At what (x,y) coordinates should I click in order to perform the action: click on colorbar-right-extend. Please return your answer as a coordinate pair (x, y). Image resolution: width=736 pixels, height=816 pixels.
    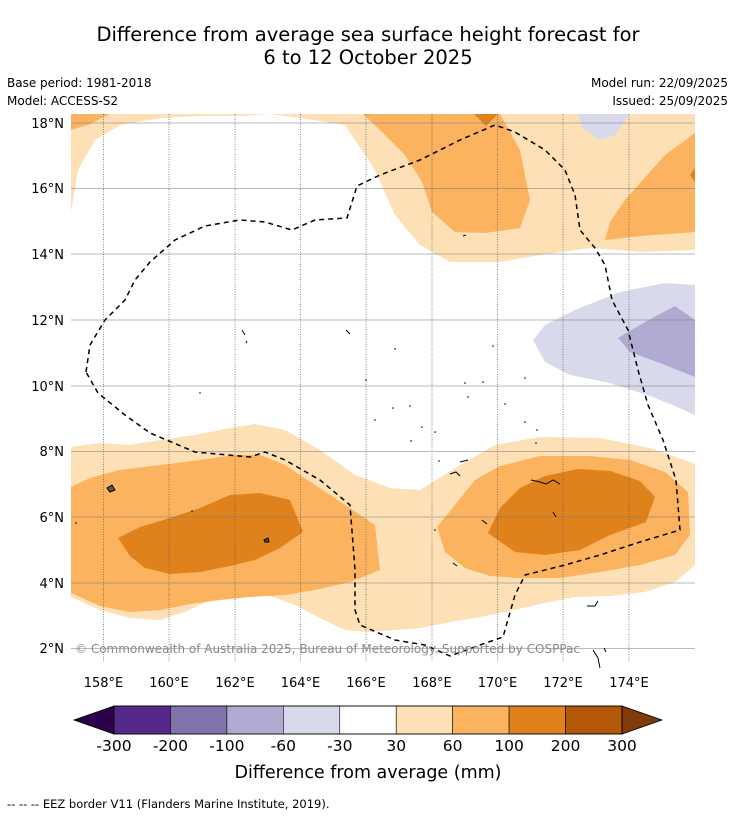
    Looking at the image, I should click on (642, 720).